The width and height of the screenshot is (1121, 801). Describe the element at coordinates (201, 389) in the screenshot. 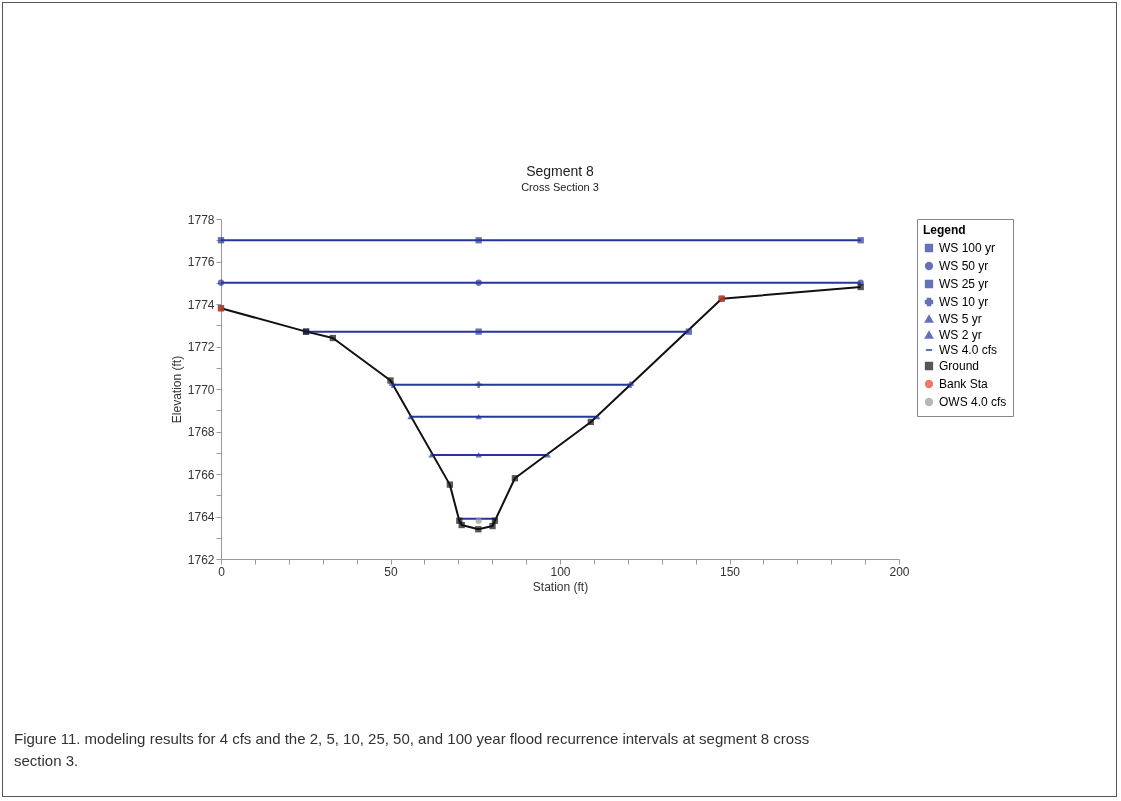

I see `y-tick-label: 1770` at that location.